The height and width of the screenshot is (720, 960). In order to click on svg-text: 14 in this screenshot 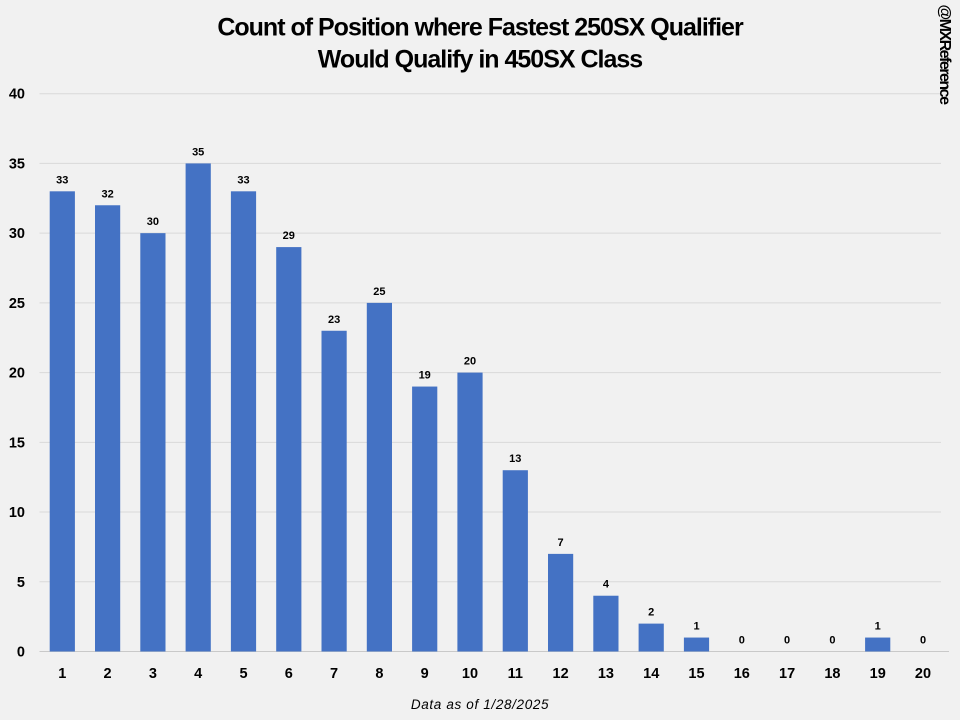, I will do `click(651, 674)`.